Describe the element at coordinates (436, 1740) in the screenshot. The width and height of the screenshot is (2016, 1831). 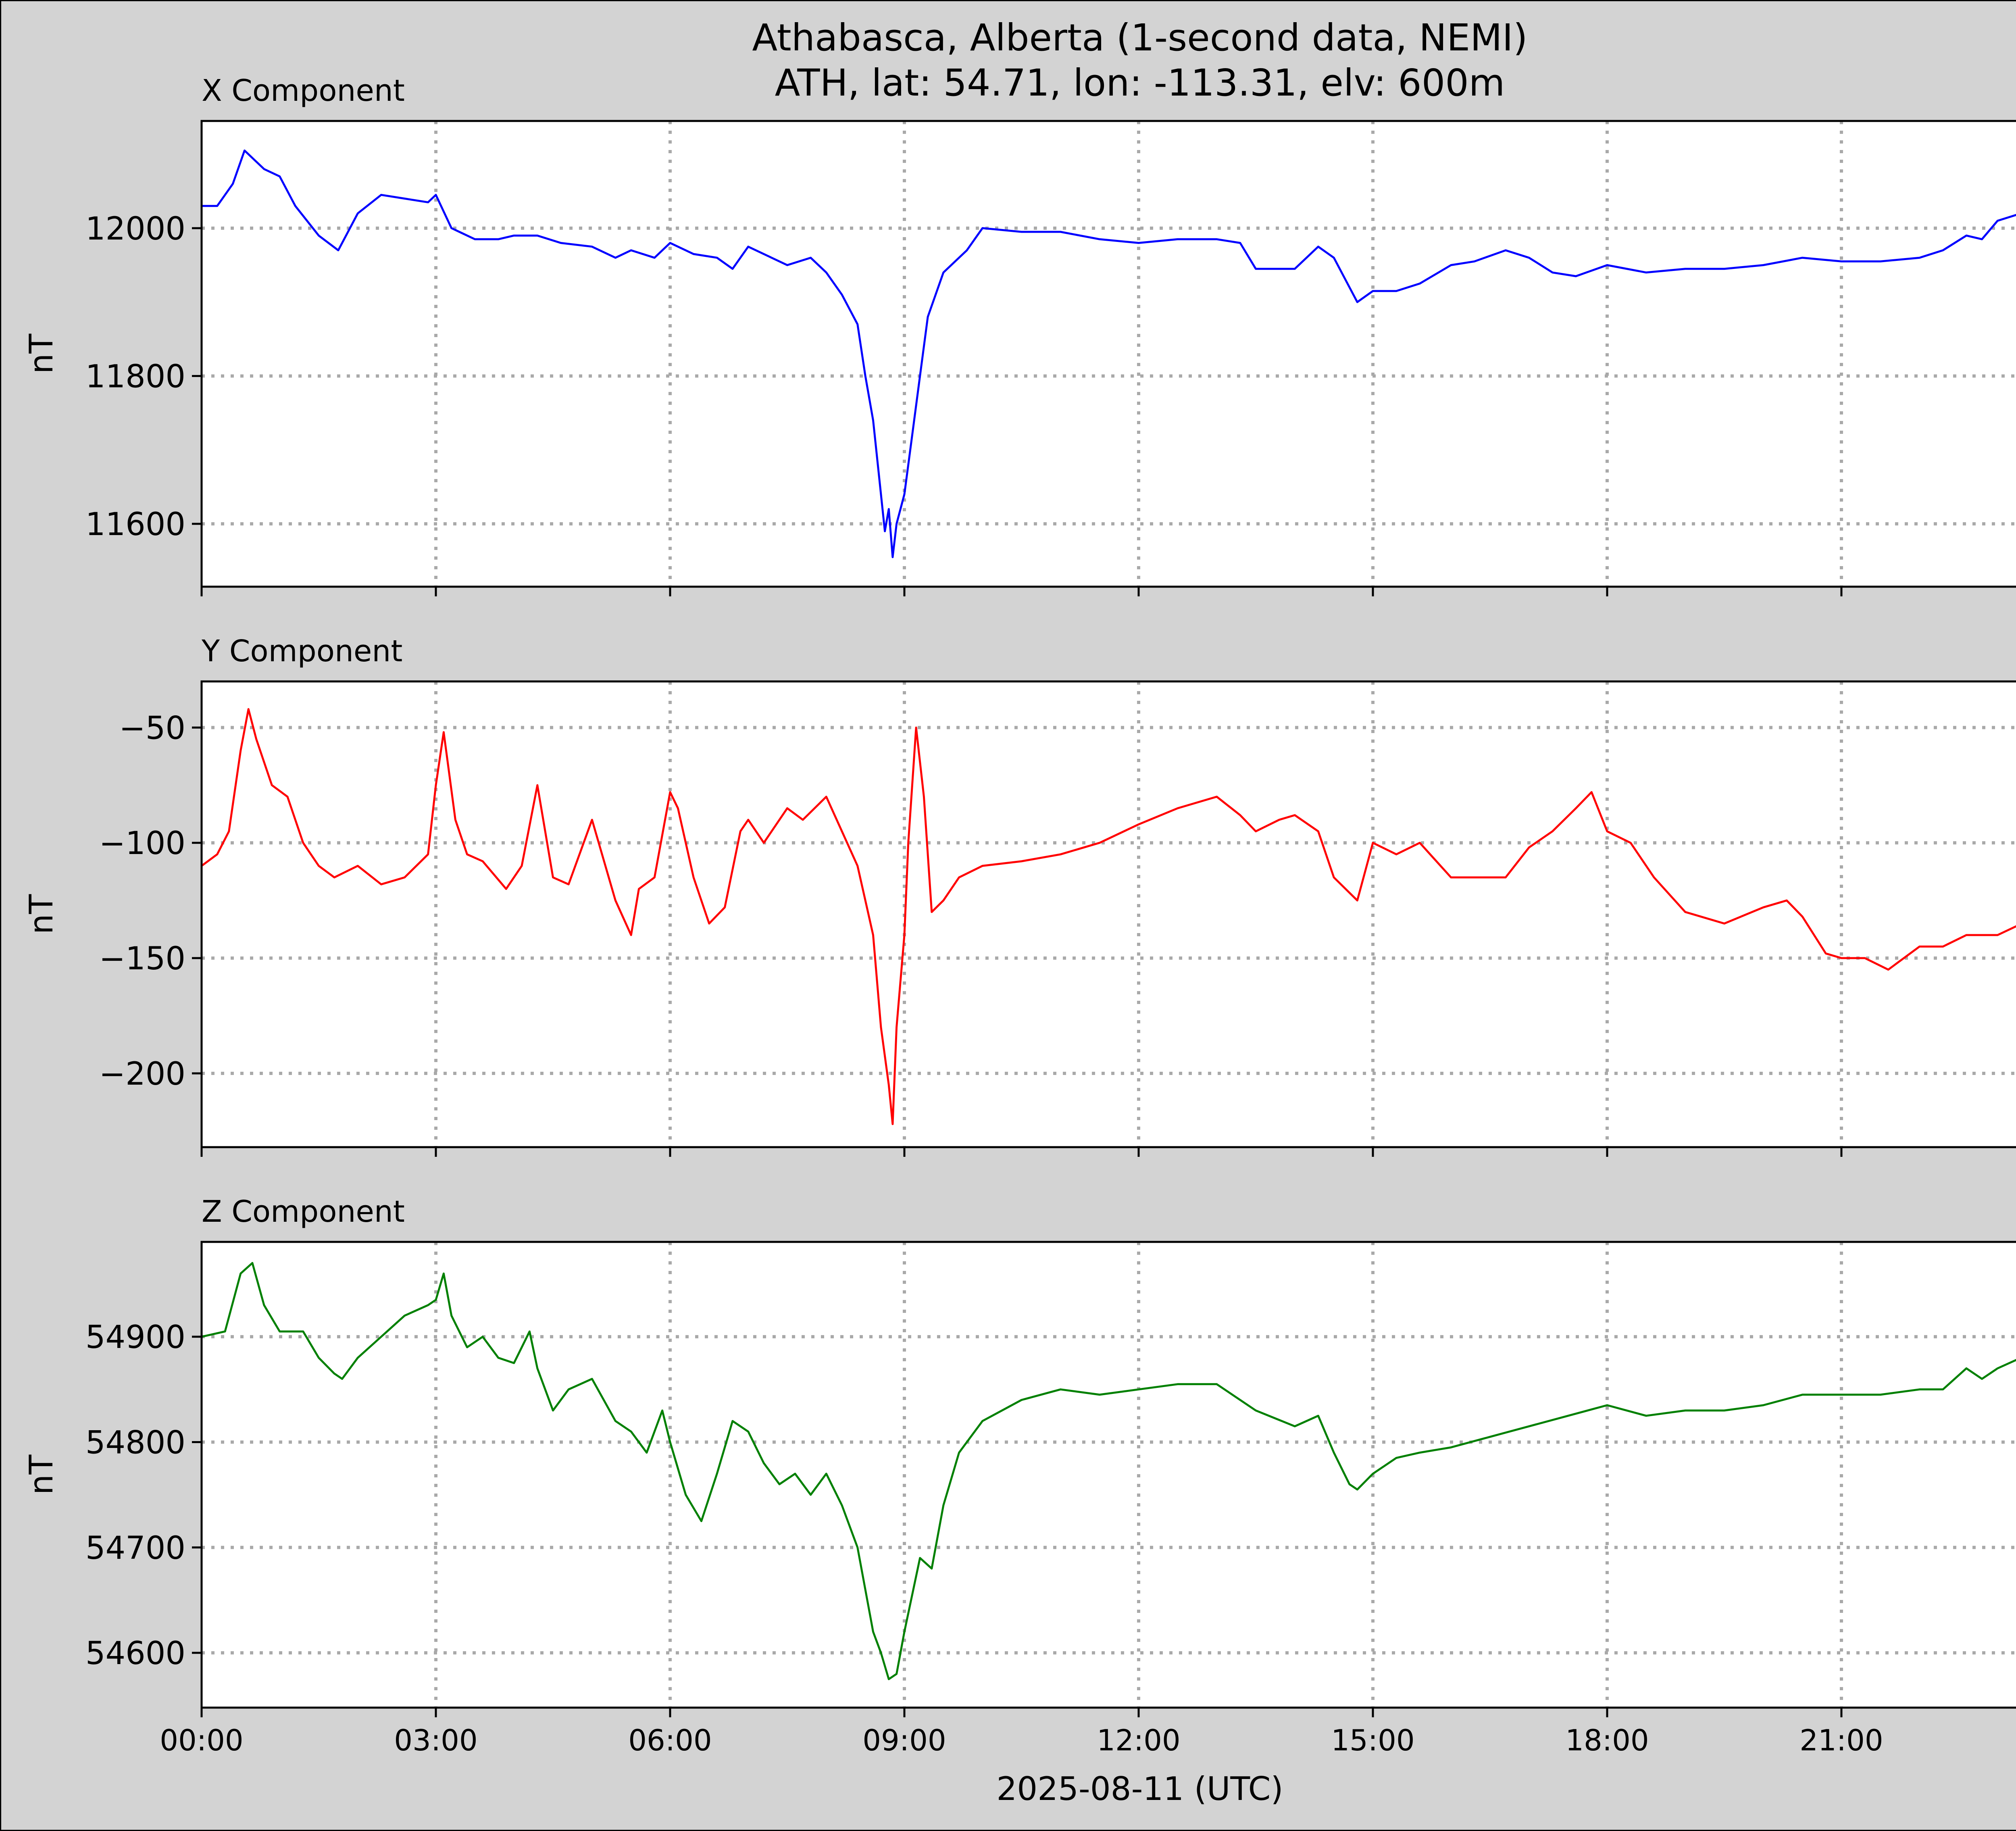
I see `x-tick-label: 03:00` at that location.